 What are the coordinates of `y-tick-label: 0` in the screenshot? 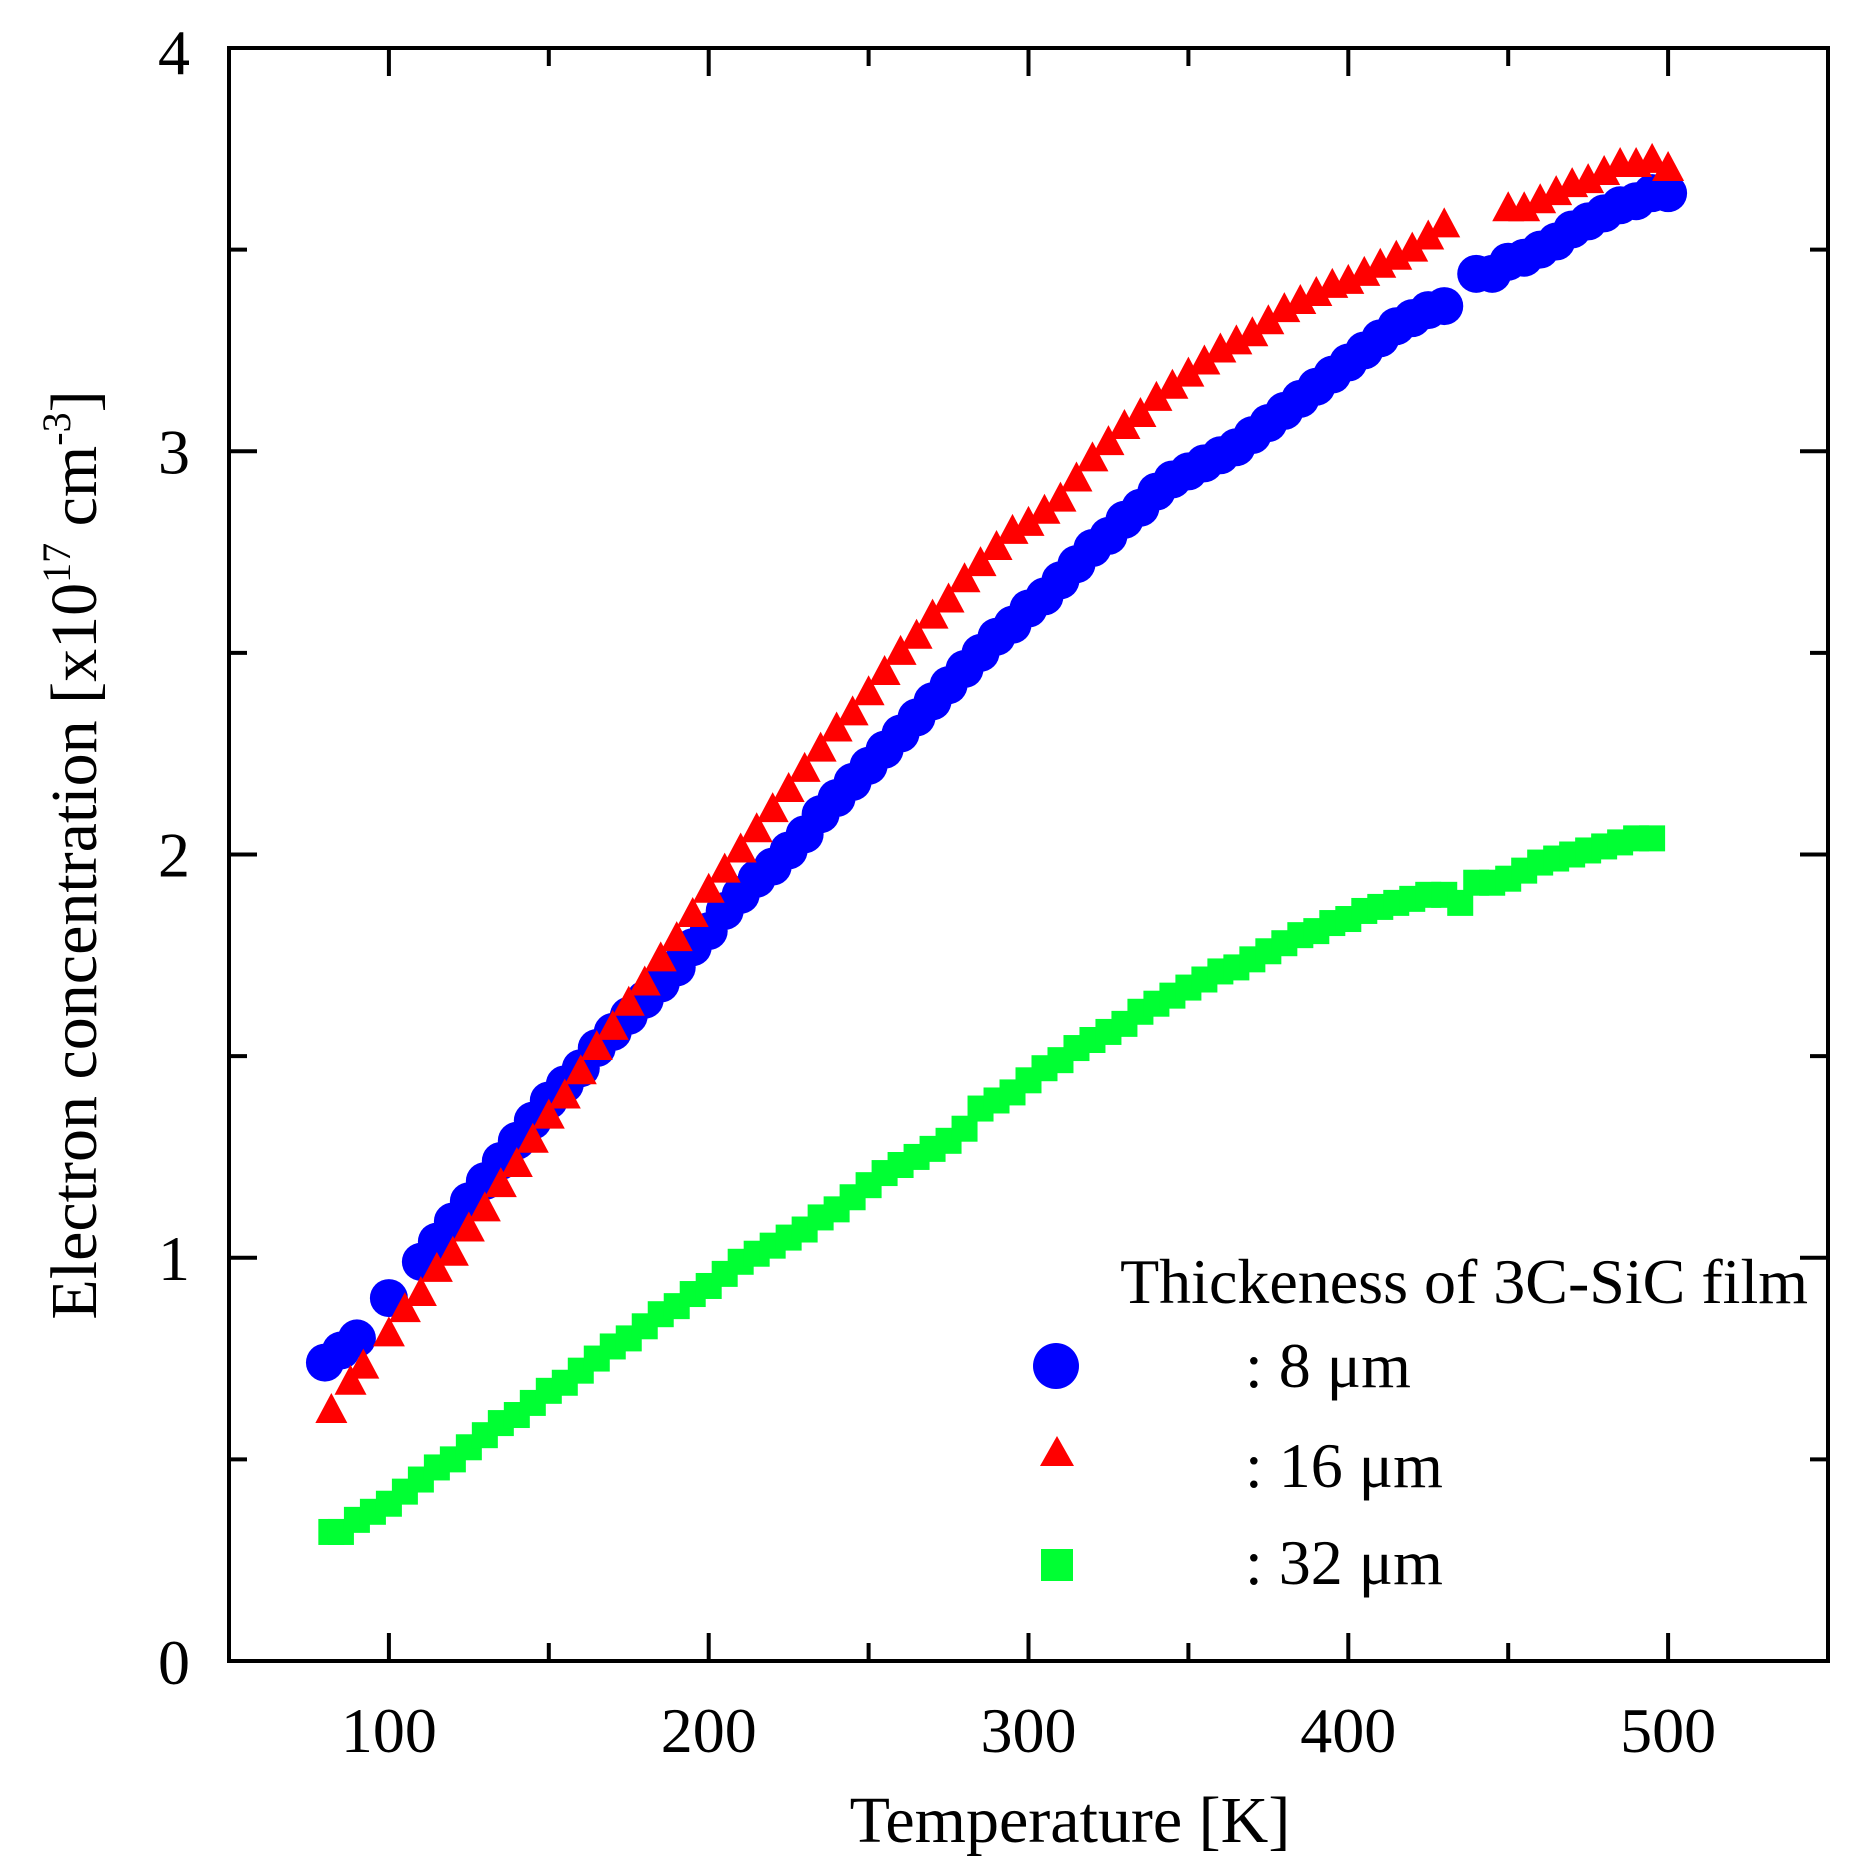 It's located at (174, 1662).